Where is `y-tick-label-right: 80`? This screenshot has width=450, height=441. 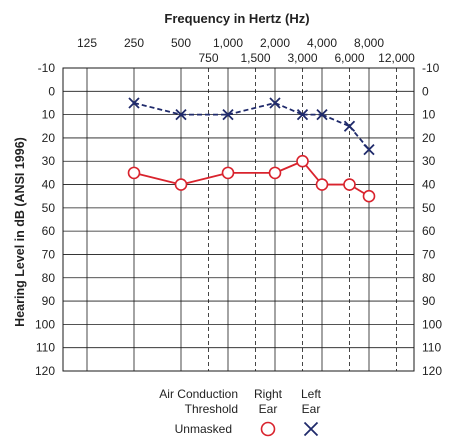 y-tick-label-right: 80 is located at coordinates (429, 278).